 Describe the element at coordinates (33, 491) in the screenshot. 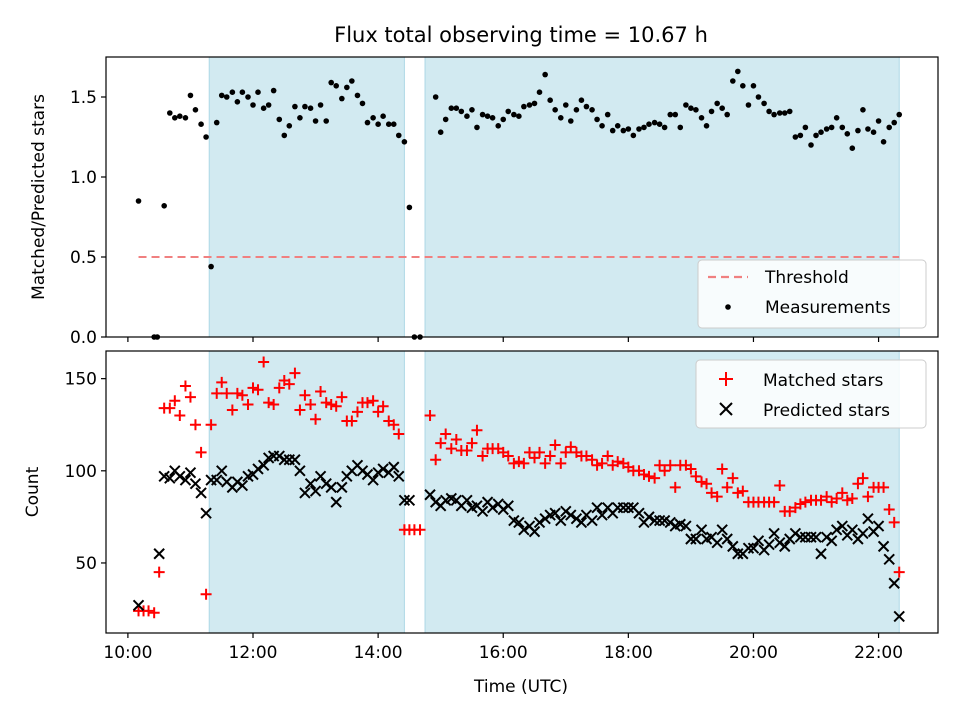

I see `bottom-y-axis-label: Count` at that location.